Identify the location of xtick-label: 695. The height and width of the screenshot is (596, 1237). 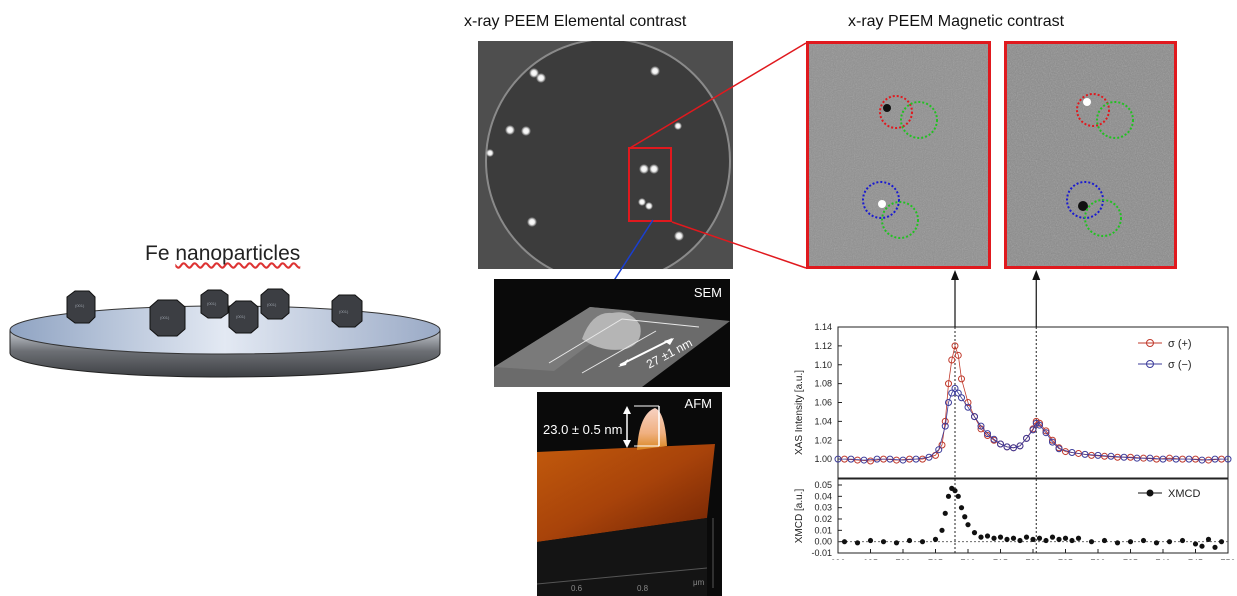
(870, 559).